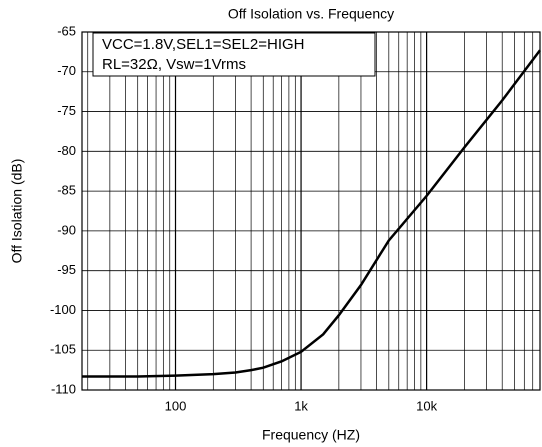 This screenshot has width=542, height=447. What do you see at coordinates (311, 435) in the screenshot?
I see `x-axis-label: Frequency (HZ)` at bounding box center [311, 435].